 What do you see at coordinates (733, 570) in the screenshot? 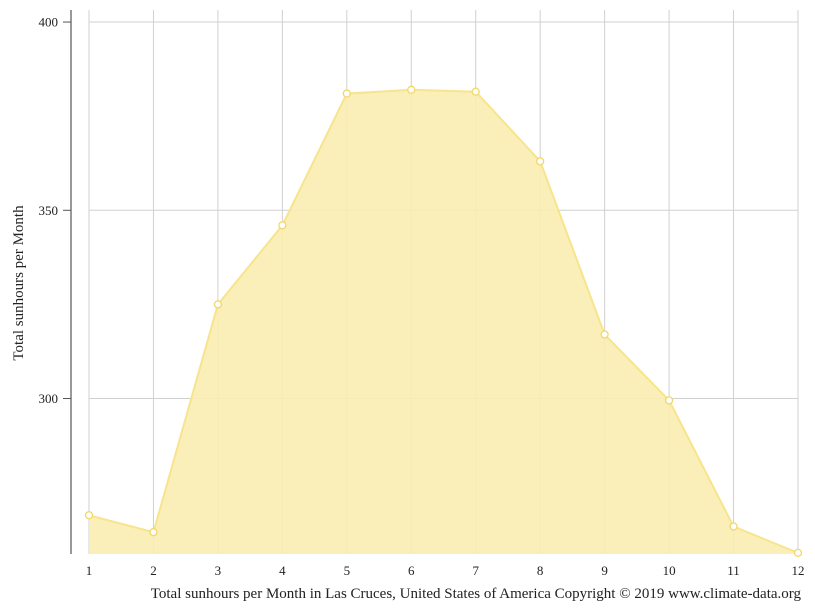
I see `x-tick-label-11: 11` at bounding box center [733, 570].